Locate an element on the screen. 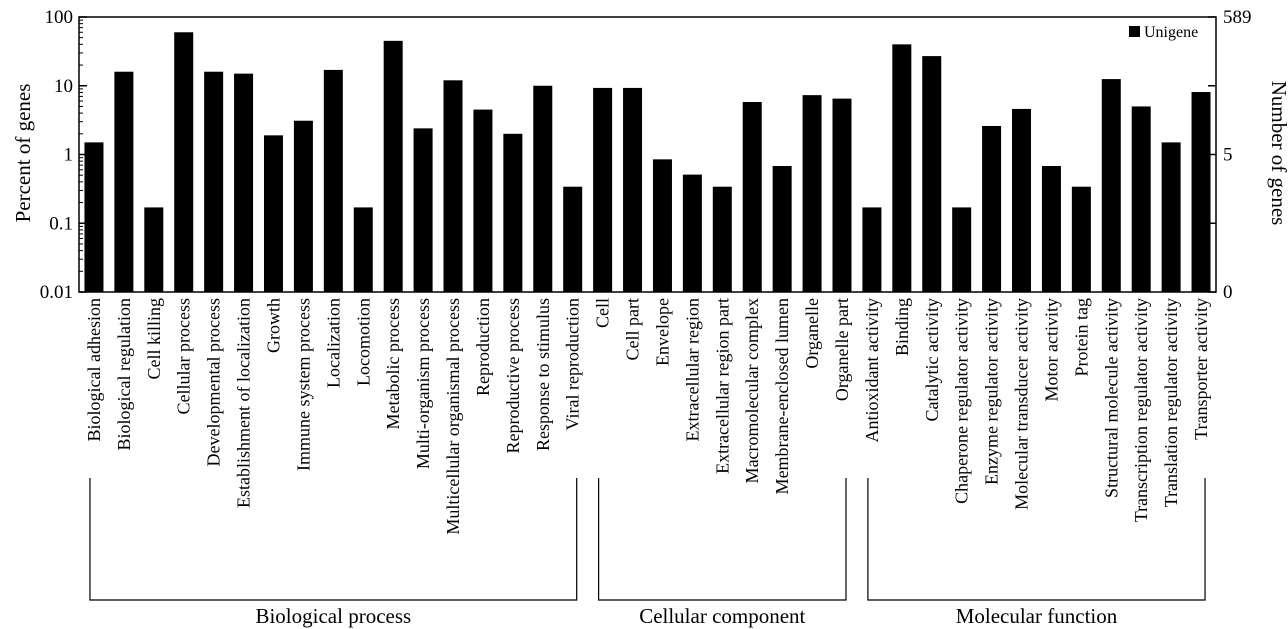  category-label: Chaperone regulator activity is located at coordinates (962, 401).